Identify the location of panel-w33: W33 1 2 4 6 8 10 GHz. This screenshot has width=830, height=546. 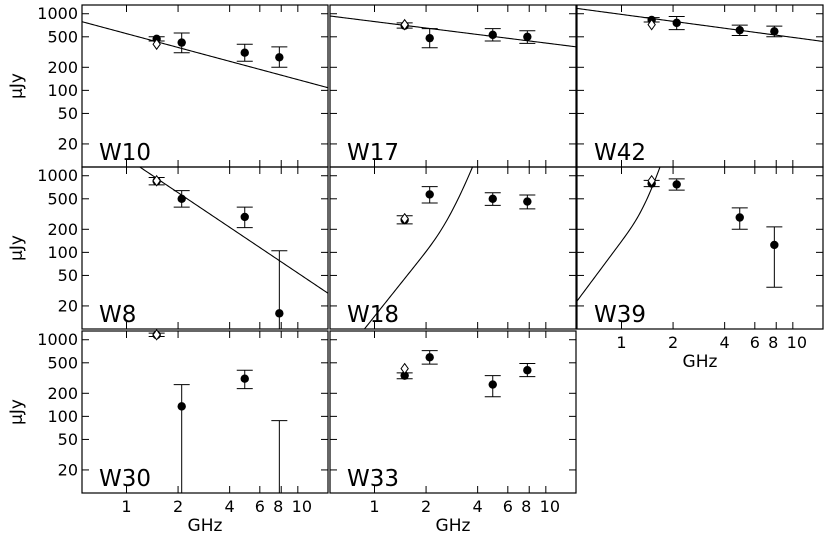
(453, 433).